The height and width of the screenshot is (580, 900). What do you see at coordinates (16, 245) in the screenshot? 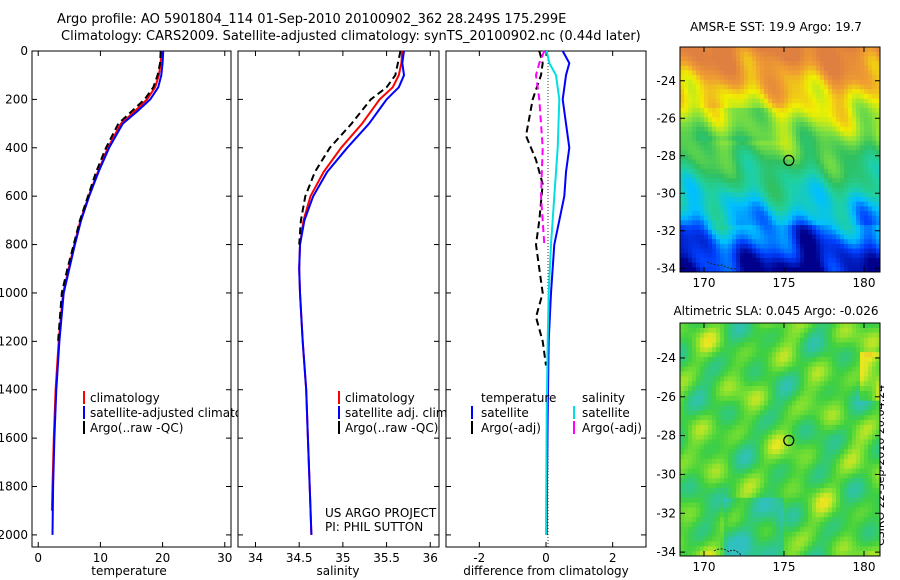
I see `y-tick-label: 800` at bounding box center [16, 245].